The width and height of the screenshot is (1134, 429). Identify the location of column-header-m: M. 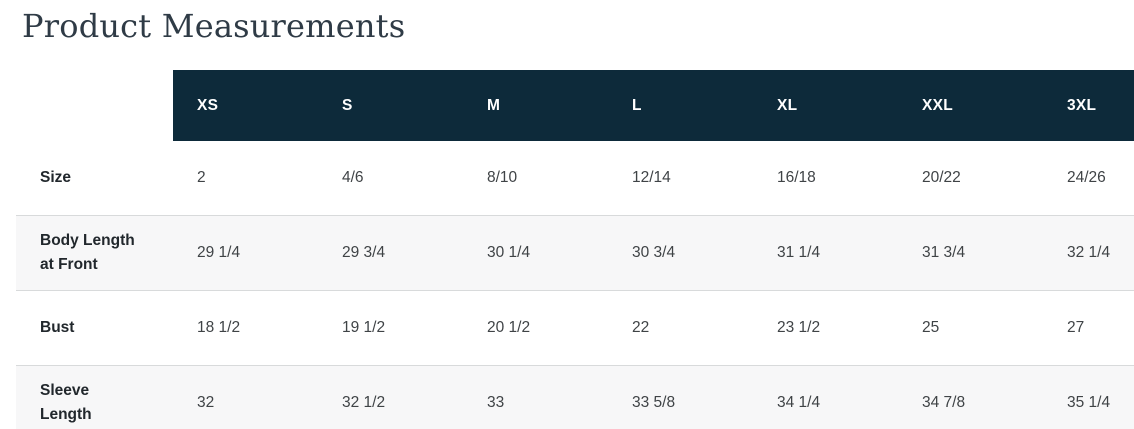
(535, 105).